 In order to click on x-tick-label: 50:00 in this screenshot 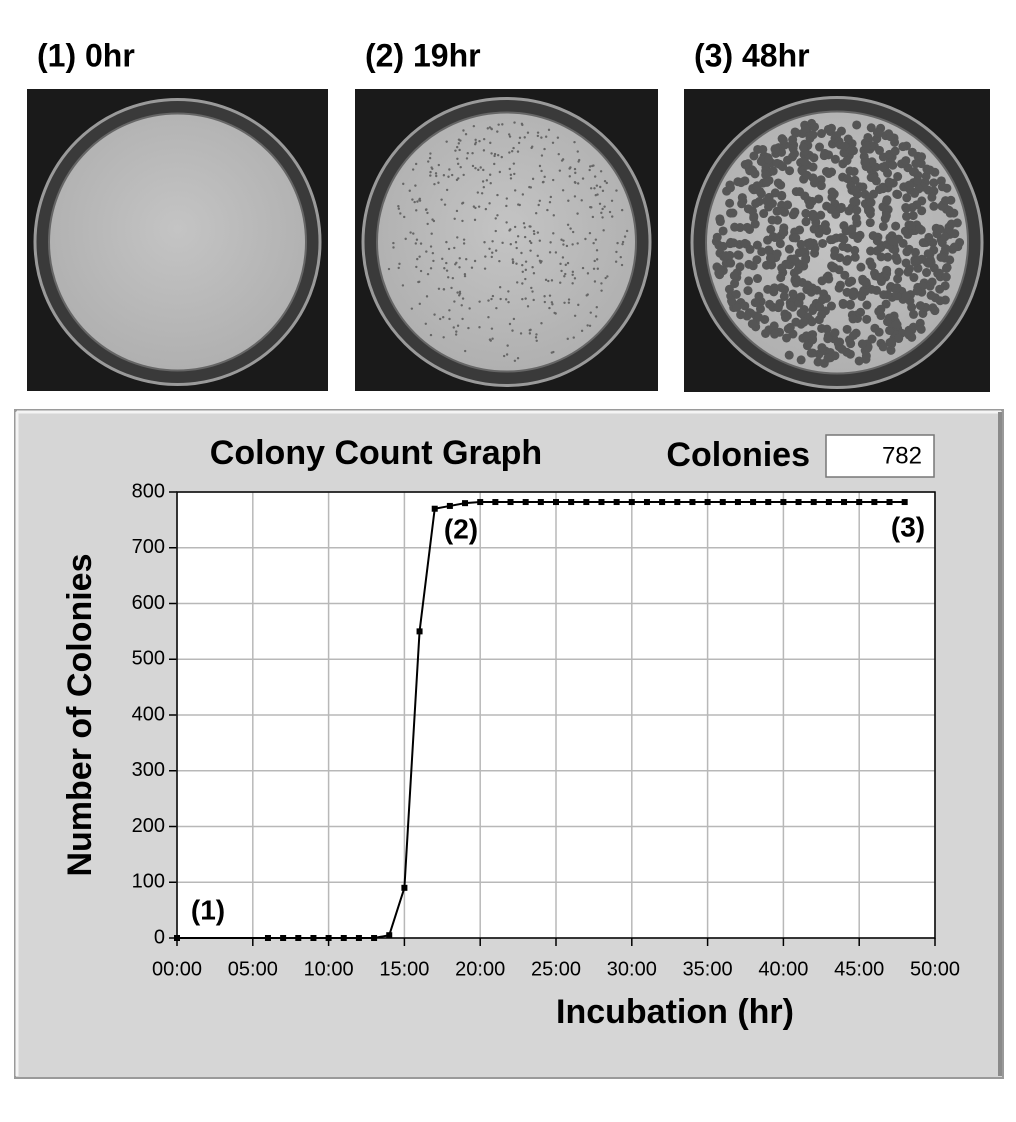, I will do `click(935, 969)`.